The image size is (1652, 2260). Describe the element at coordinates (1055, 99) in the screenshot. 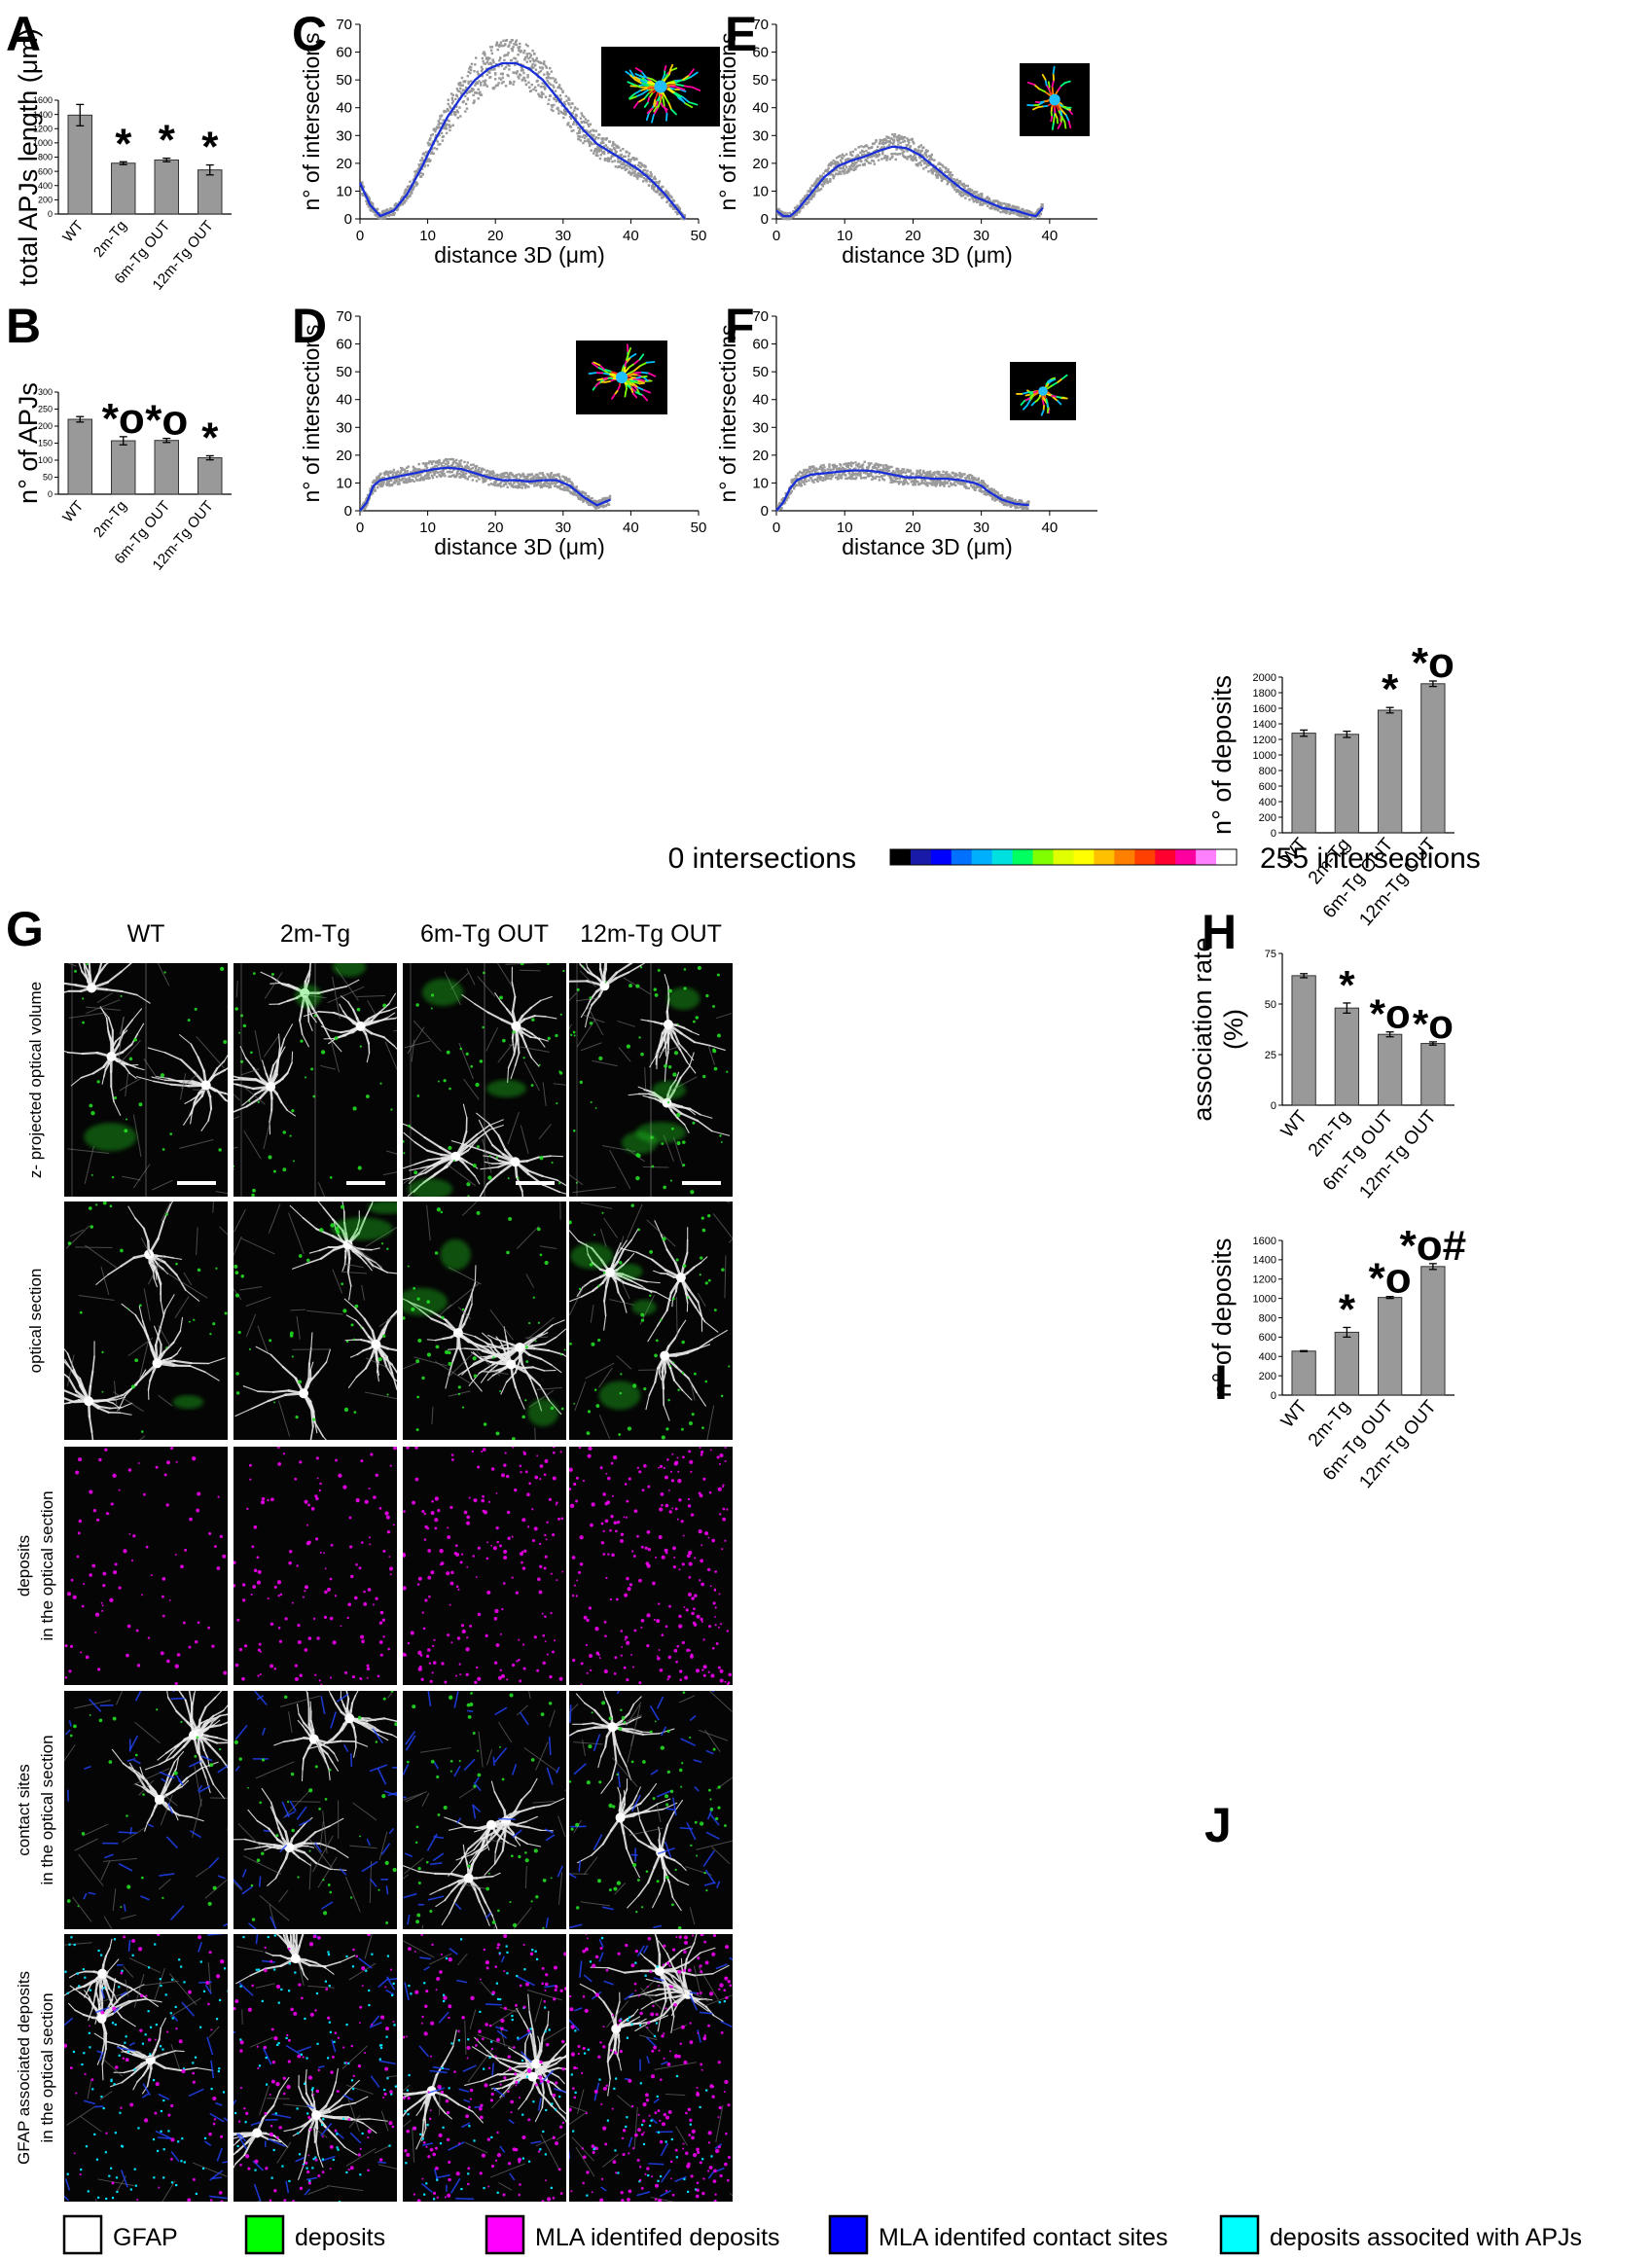

I see `inset-image-E` at that location.